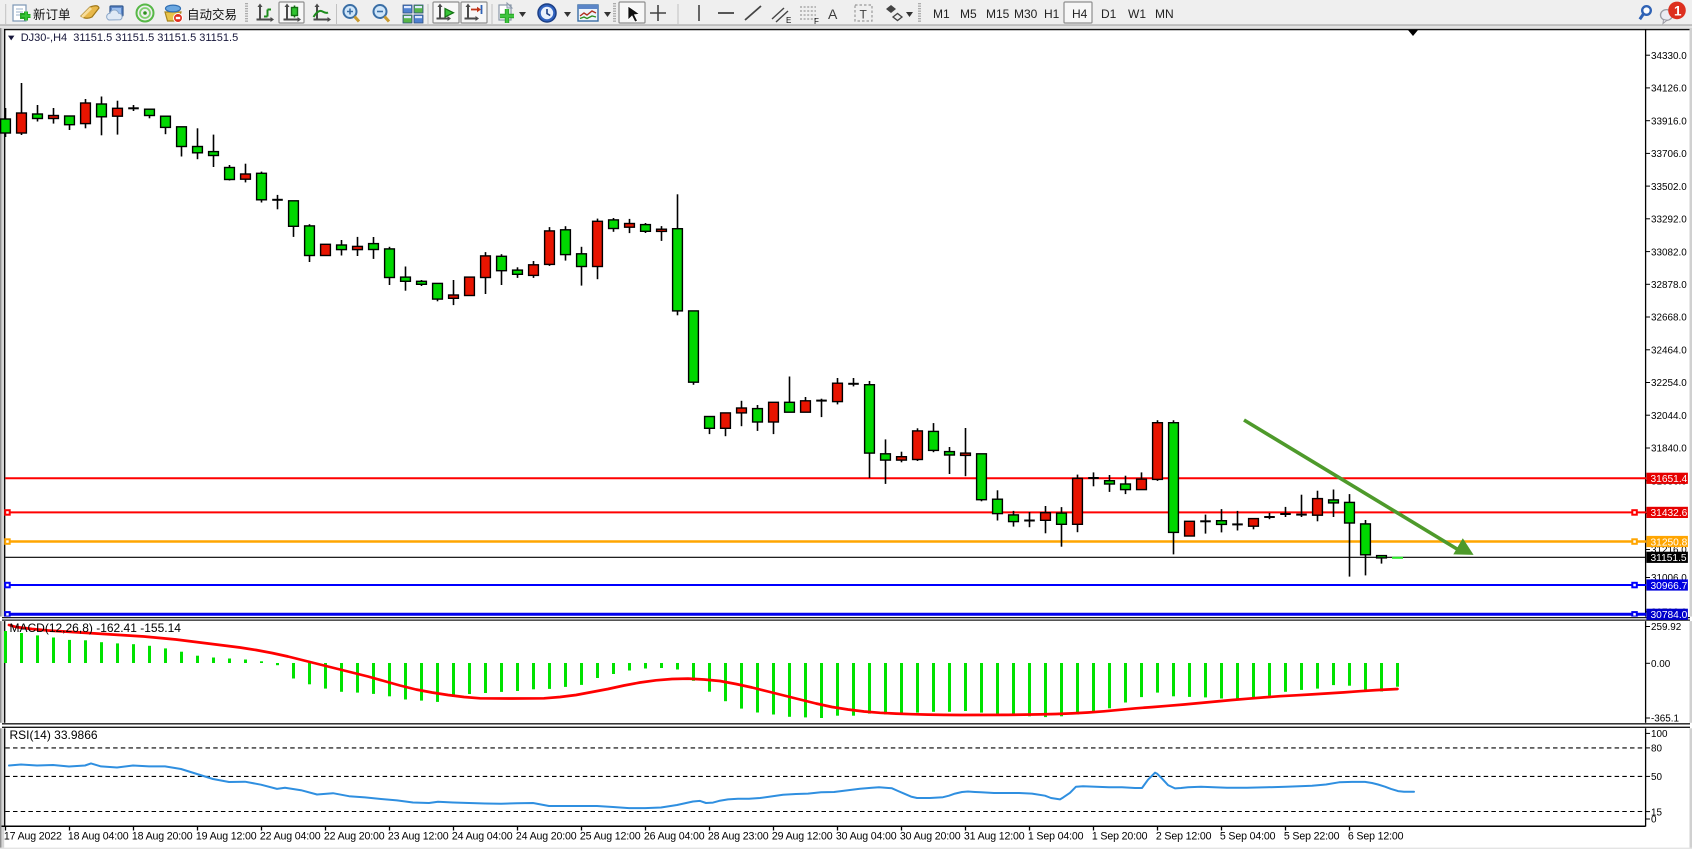 The height and width of the screenshot is (849, 1692). Describe the element at coordinates (1654, 820) in the screenshot. I see `svg-text: 0` at that location.